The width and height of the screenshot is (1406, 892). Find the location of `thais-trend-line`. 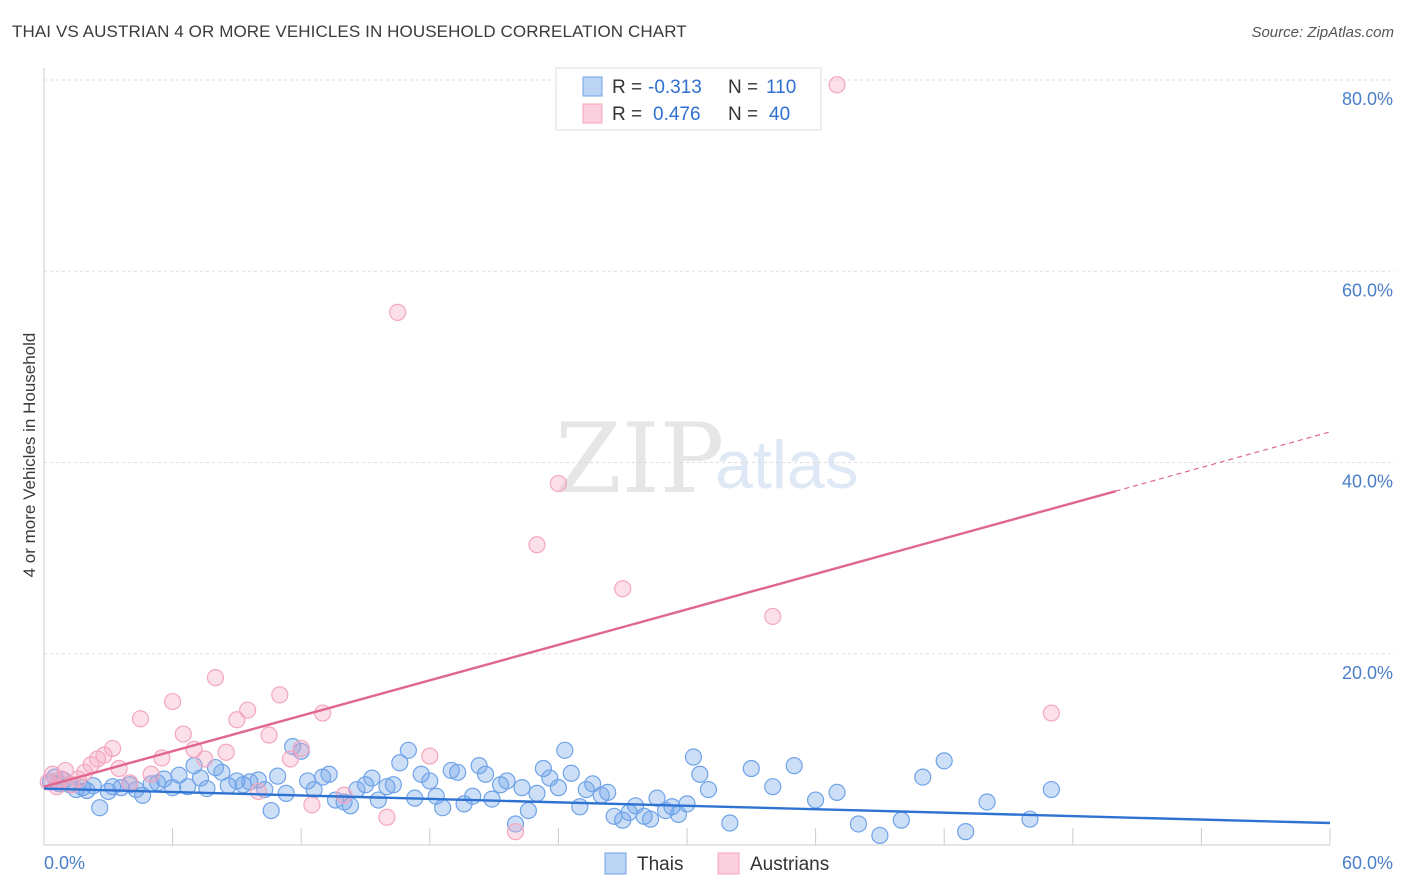

thais-trend-line is located at coordinates (687, 806).